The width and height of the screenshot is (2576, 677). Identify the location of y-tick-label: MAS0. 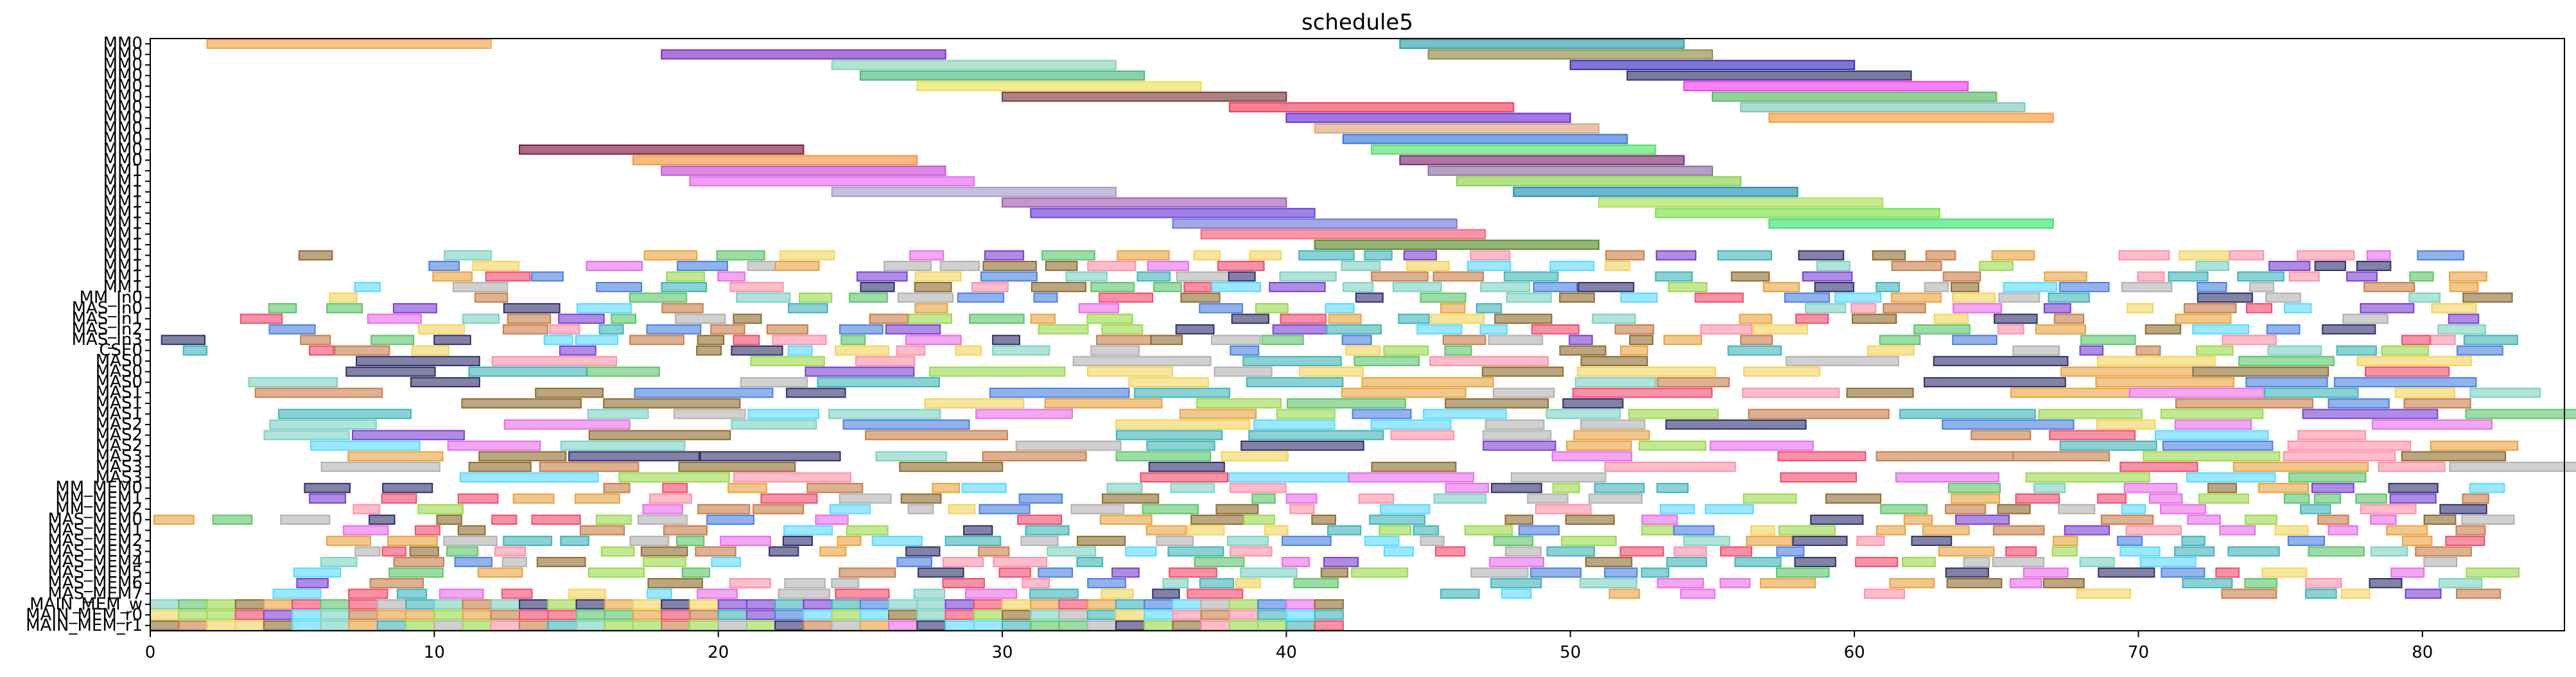
(119, 372).